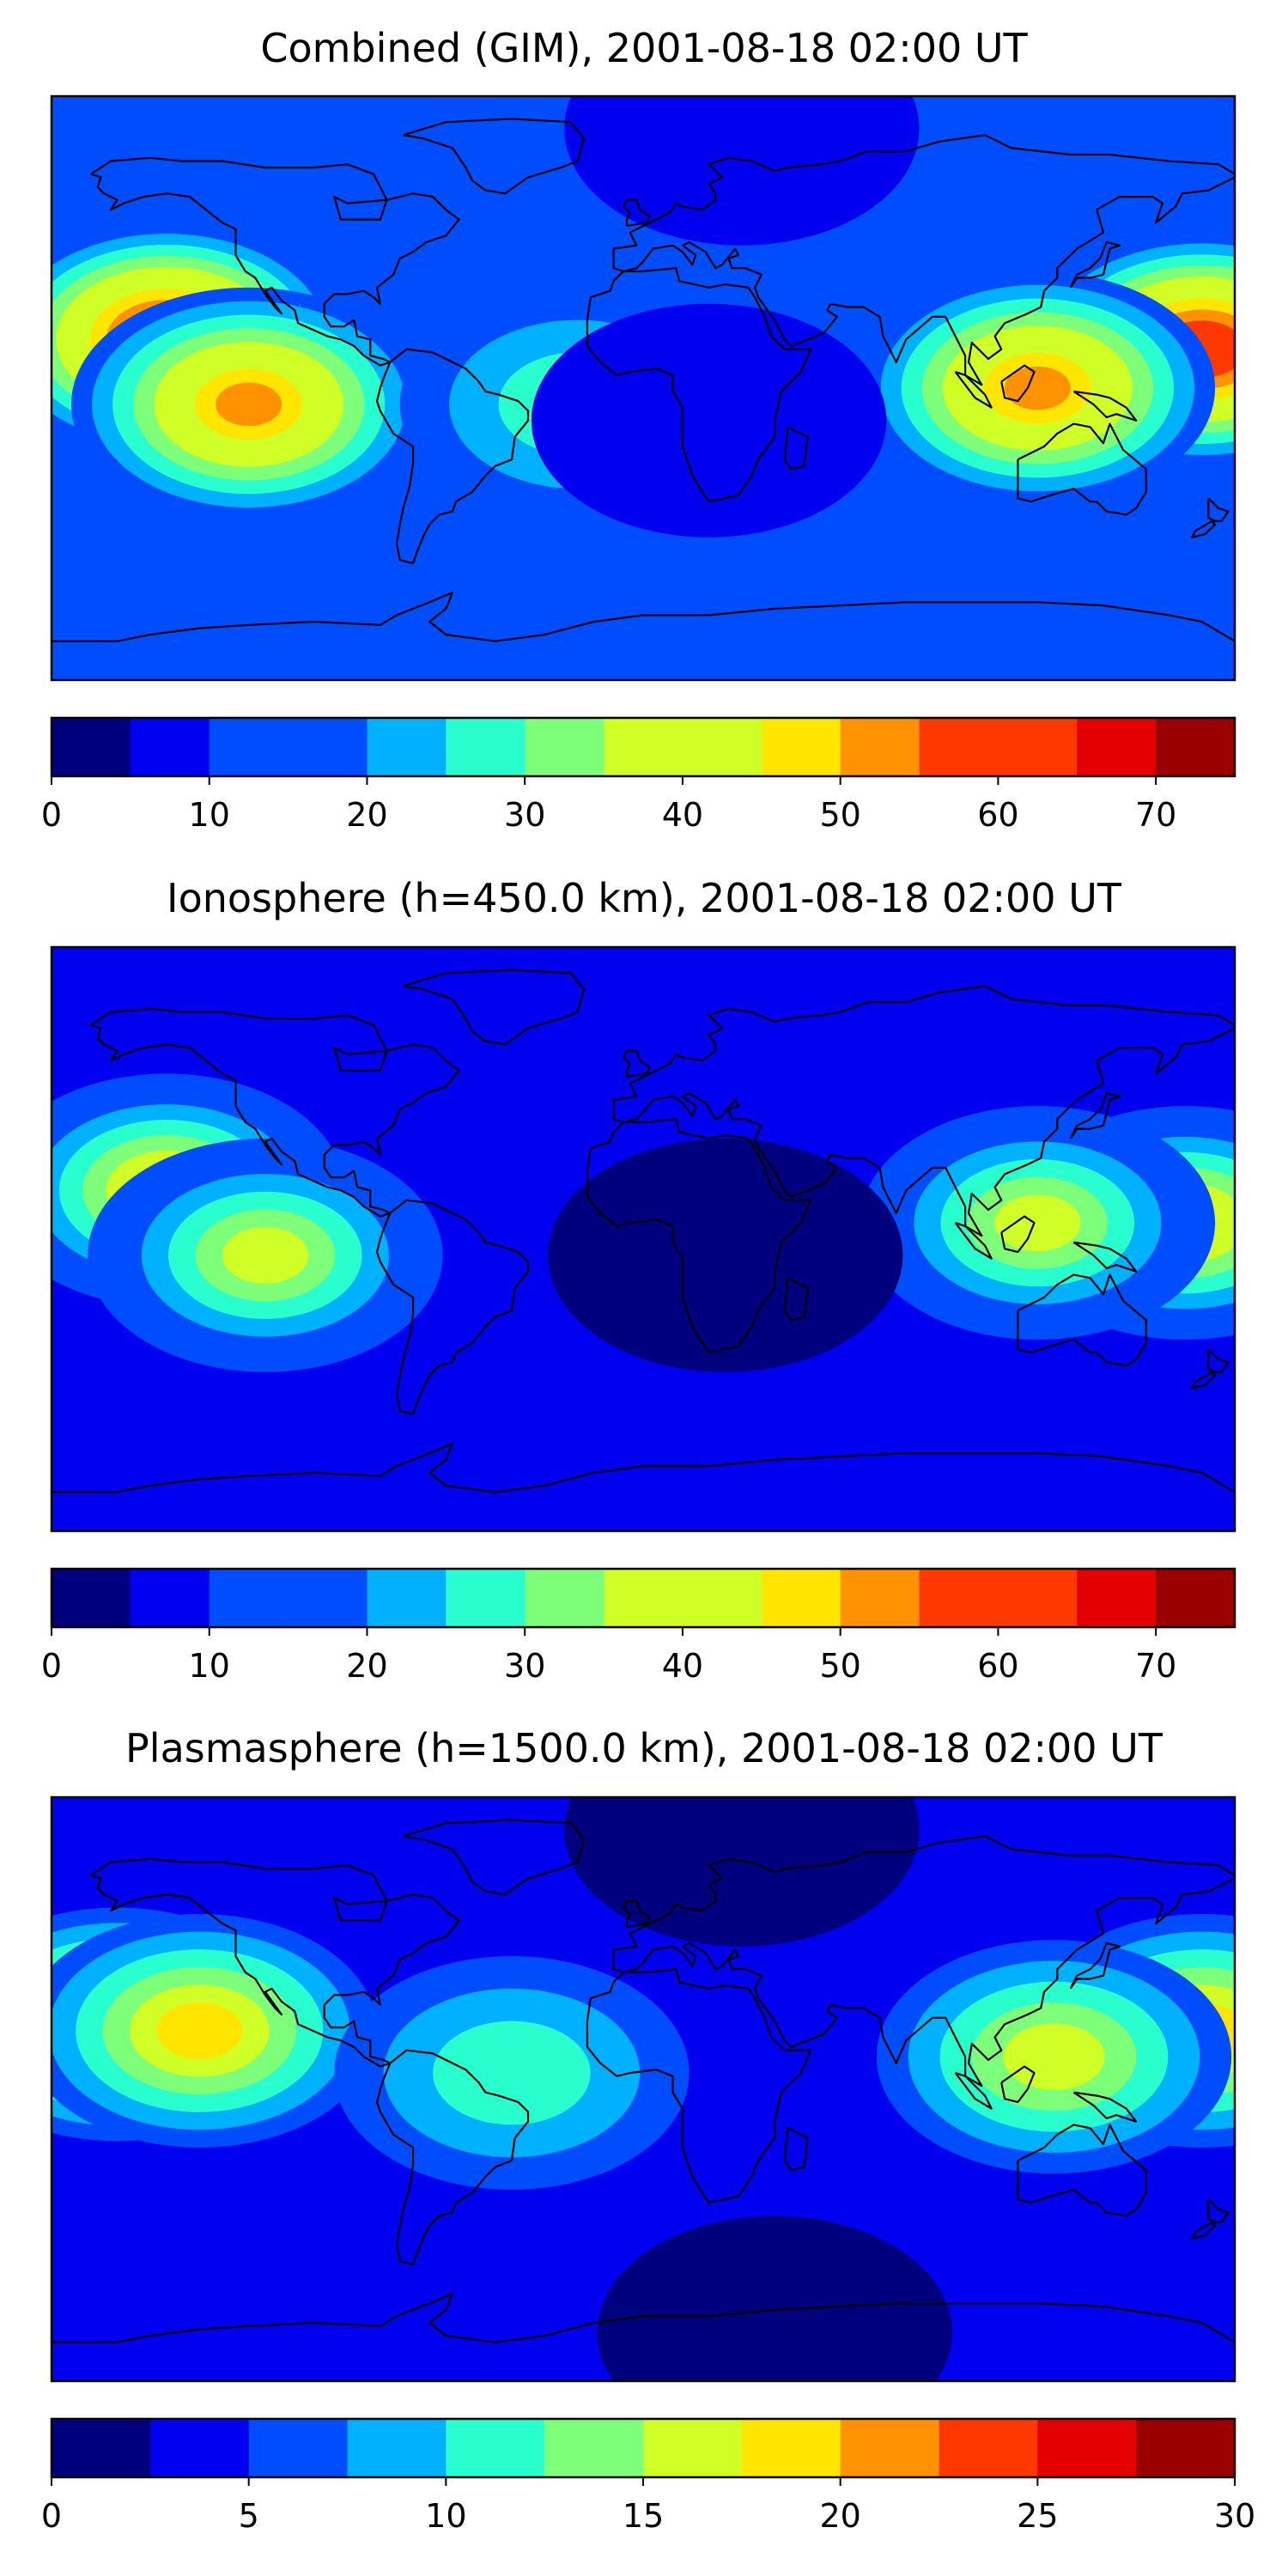 Image resolution: width=1288 pixels, height=2576 pixels. I want to click on colorbar: 0 5 10 15 20 25 30, so click(648, 2476).